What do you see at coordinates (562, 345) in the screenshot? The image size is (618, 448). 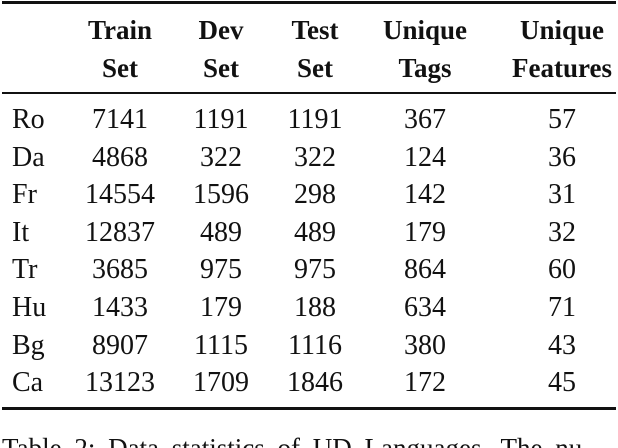 I see `table-cell: 43` at bounding box center [562, 345].